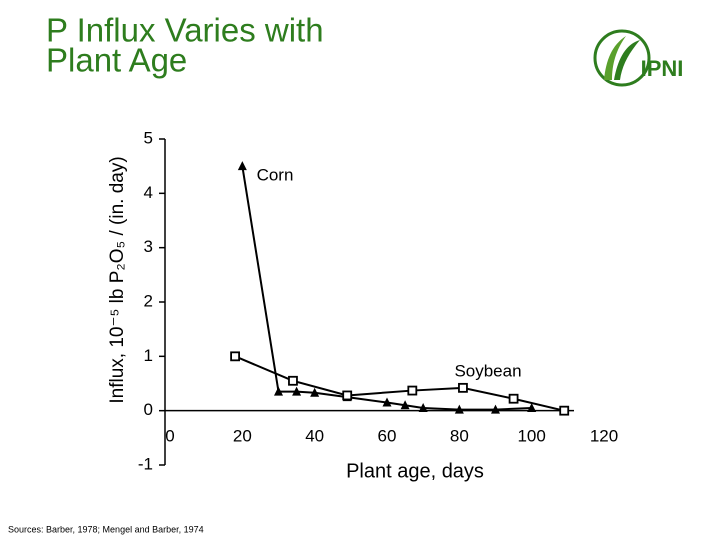 The width and height of the screenshot is (720, 540). What do you see at coordinates (242, 435) in the screenshot?
I see `x-tick-label: 20` at bounding box center [242, 435].